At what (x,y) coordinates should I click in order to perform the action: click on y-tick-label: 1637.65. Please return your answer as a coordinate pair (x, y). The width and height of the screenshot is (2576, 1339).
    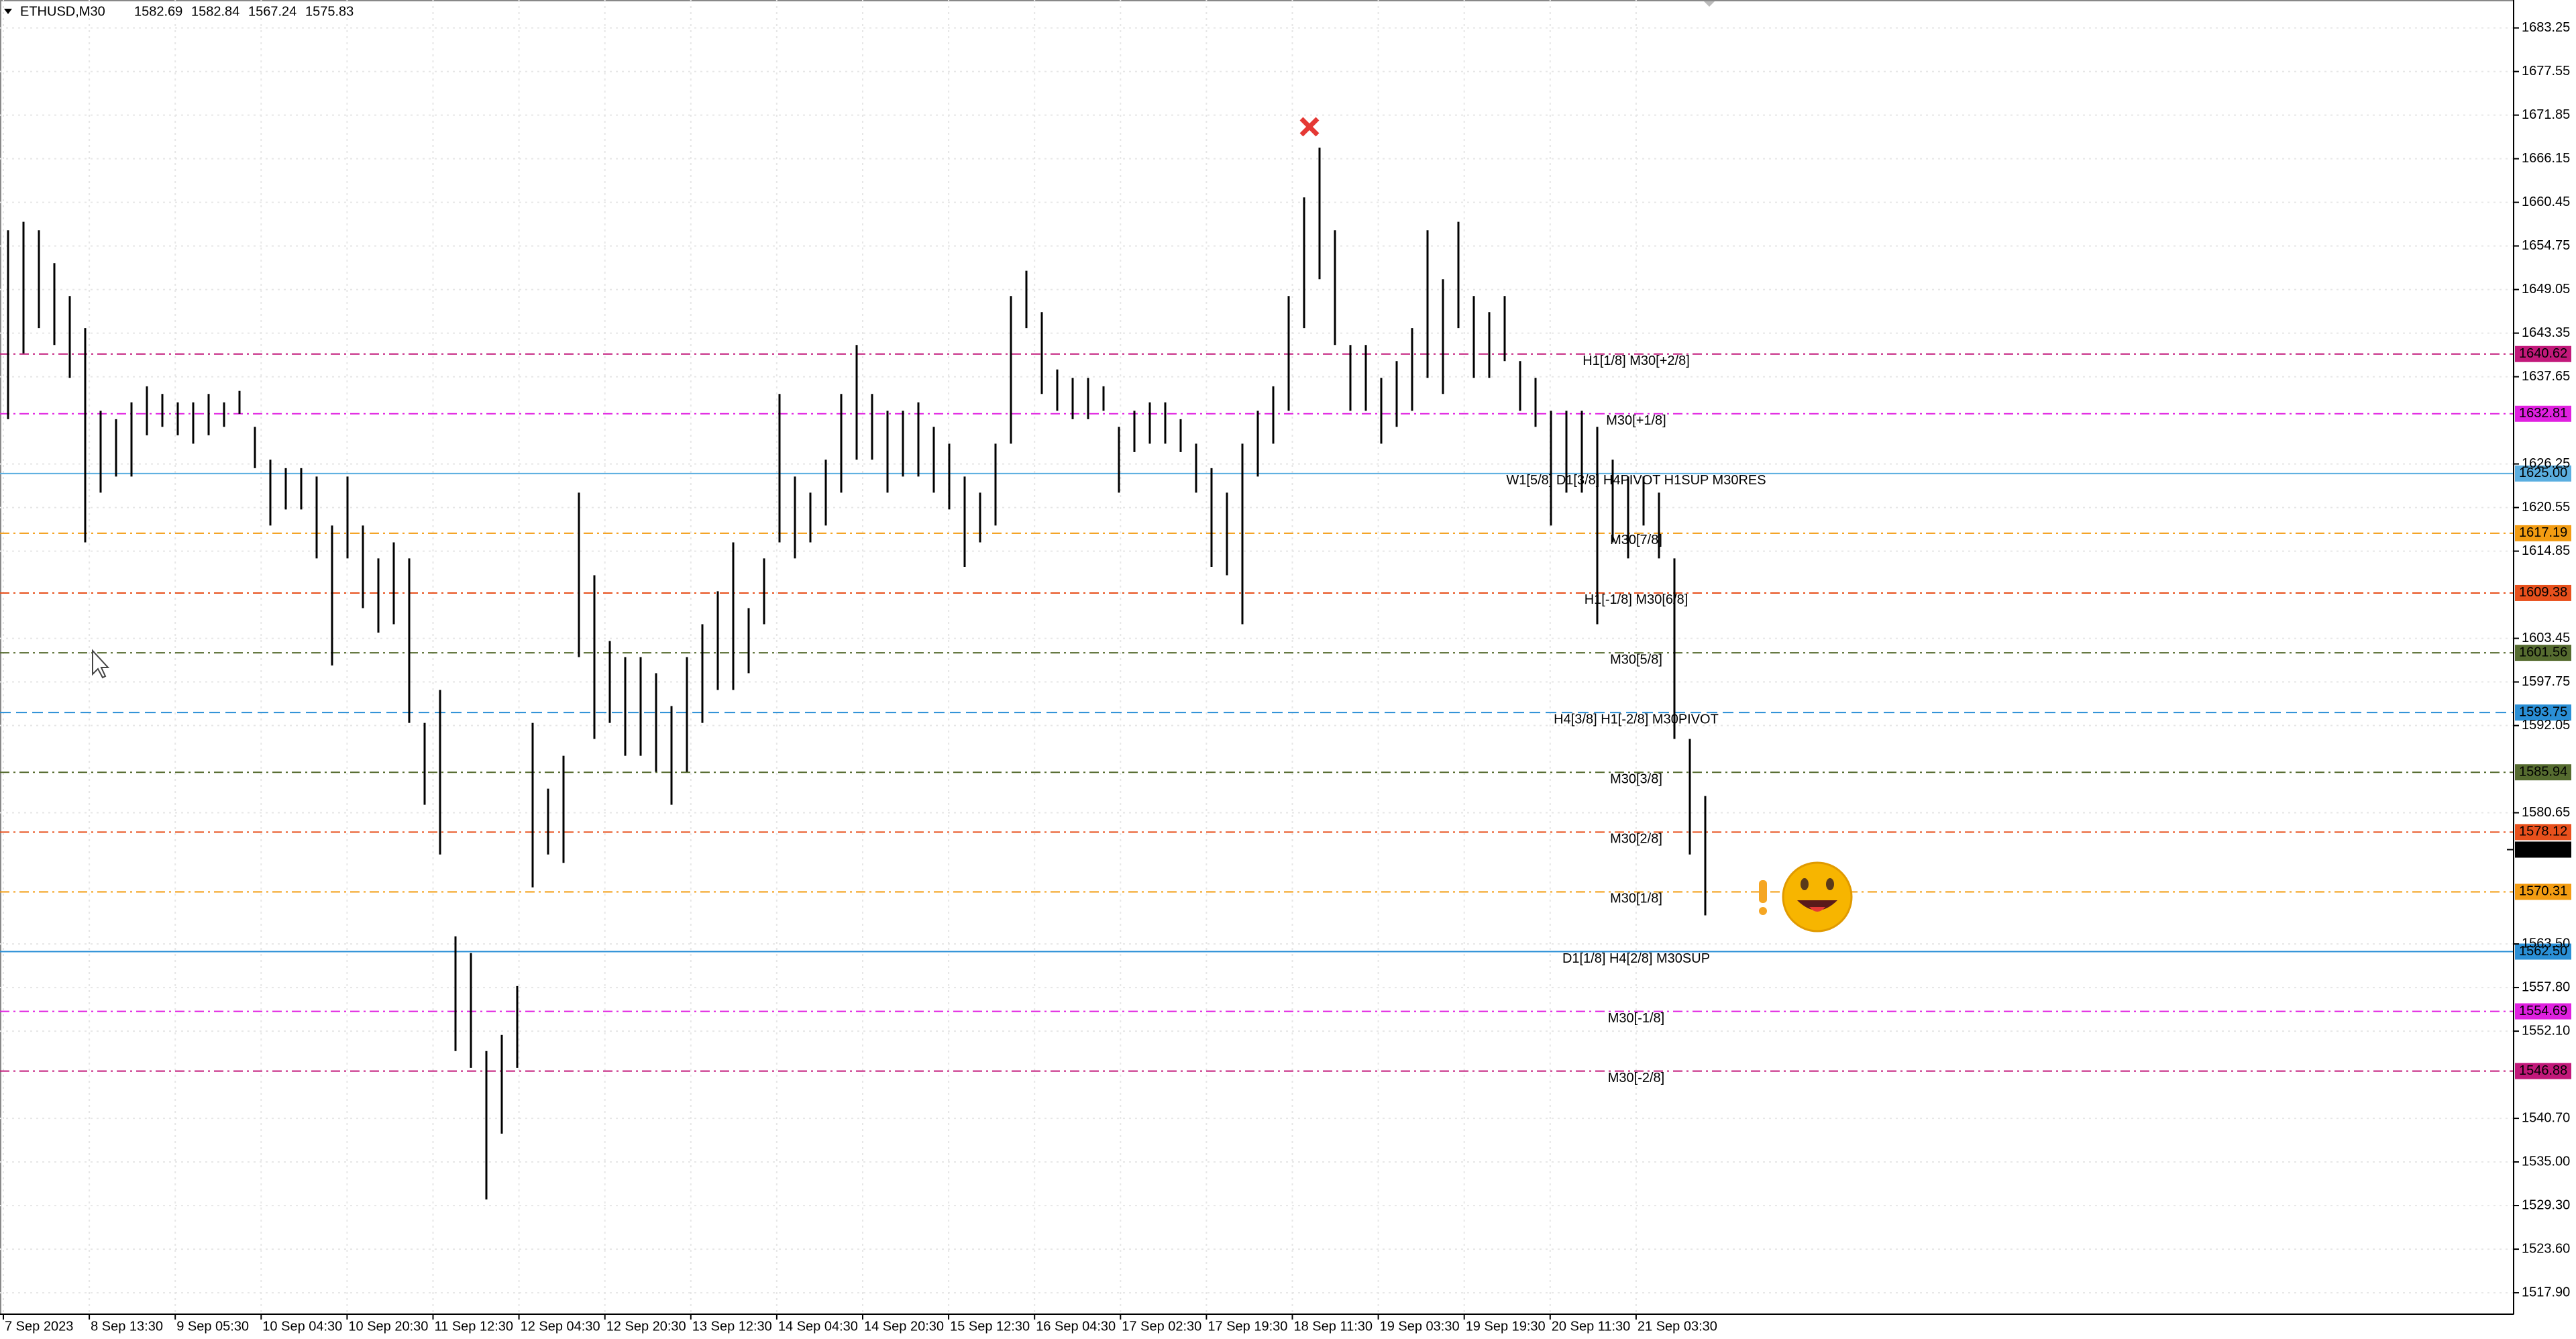
    Looking at the image, I should click on (2546, 376).